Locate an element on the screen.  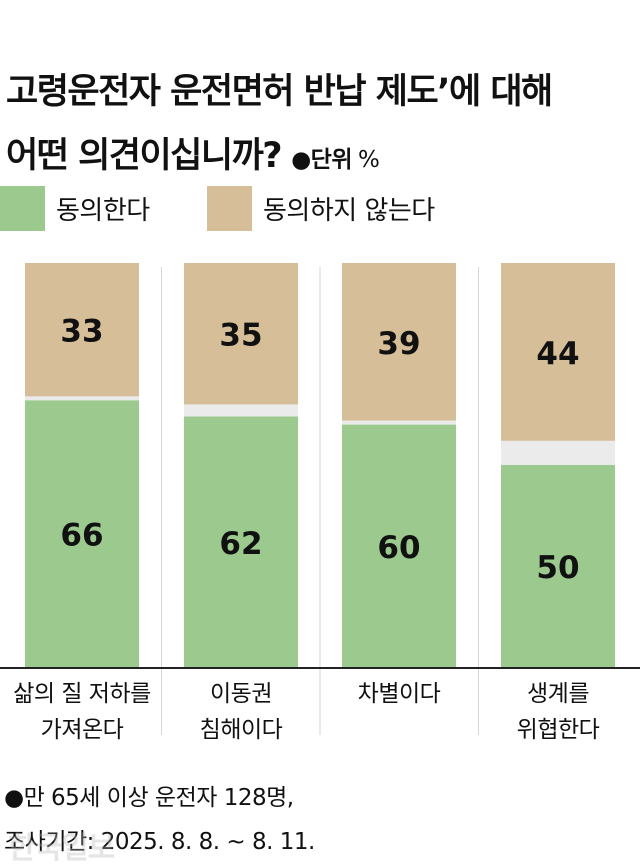
unit-text: ●단위 is located at coordinates (321, 160).